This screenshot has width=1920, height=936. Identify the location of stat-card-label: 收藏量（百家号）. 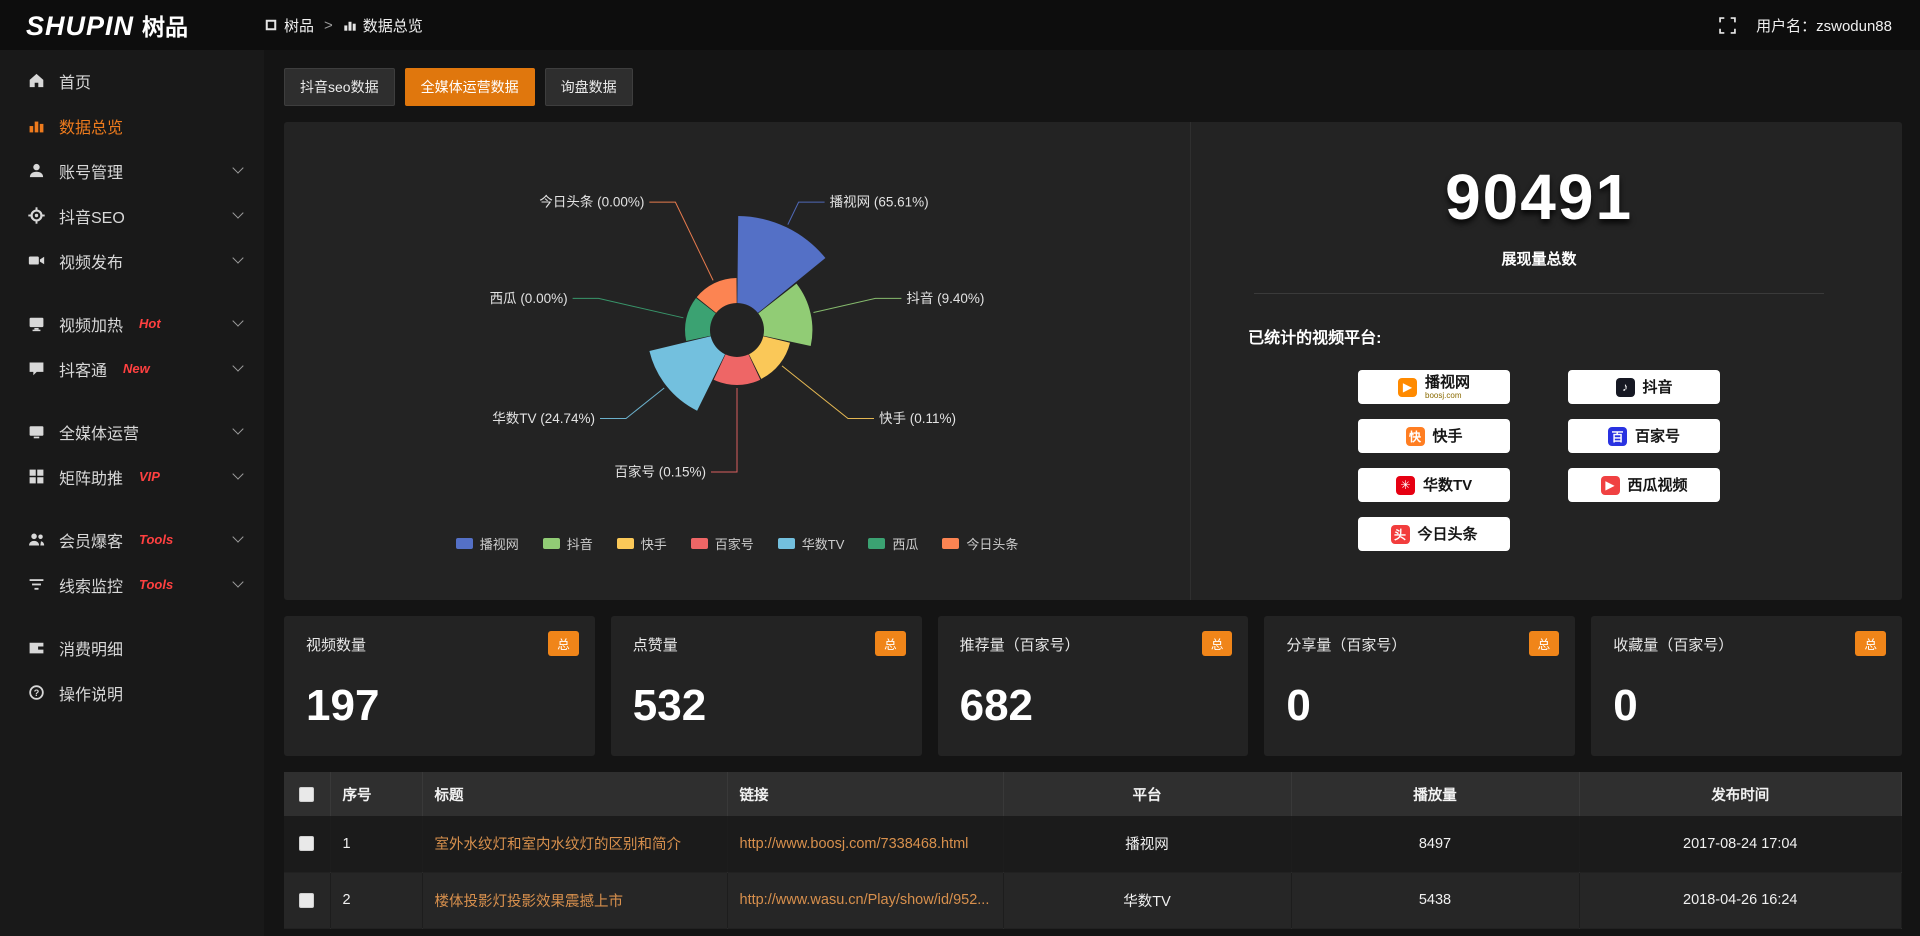
(1673, 645).